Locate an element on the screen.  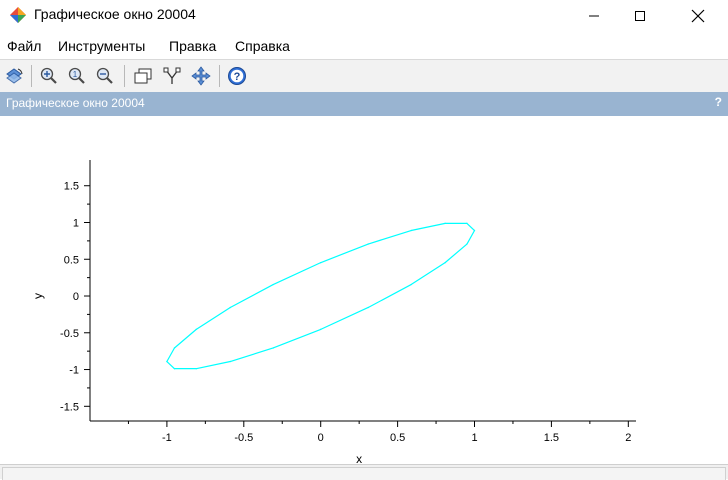
graphic-panel-header: Графическое окно 20004 ? is located at coordinates (364, 104).